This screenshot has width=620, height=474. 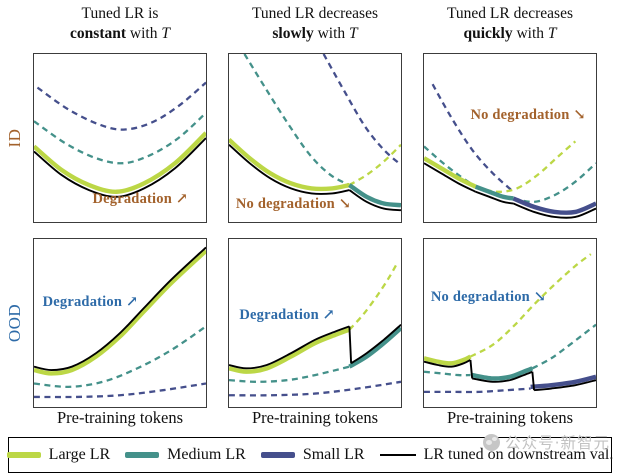 I want to click on legend-item-tuned-lr: LR tuned on downstream val., so click(x=496, y=455).